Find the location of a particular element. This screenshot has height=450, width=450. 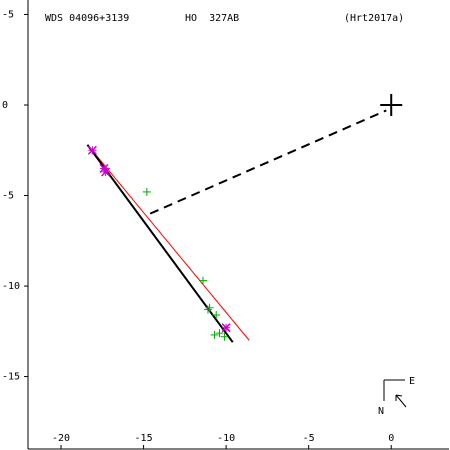

compass-rose: N E is located at coordinates (396, 396).